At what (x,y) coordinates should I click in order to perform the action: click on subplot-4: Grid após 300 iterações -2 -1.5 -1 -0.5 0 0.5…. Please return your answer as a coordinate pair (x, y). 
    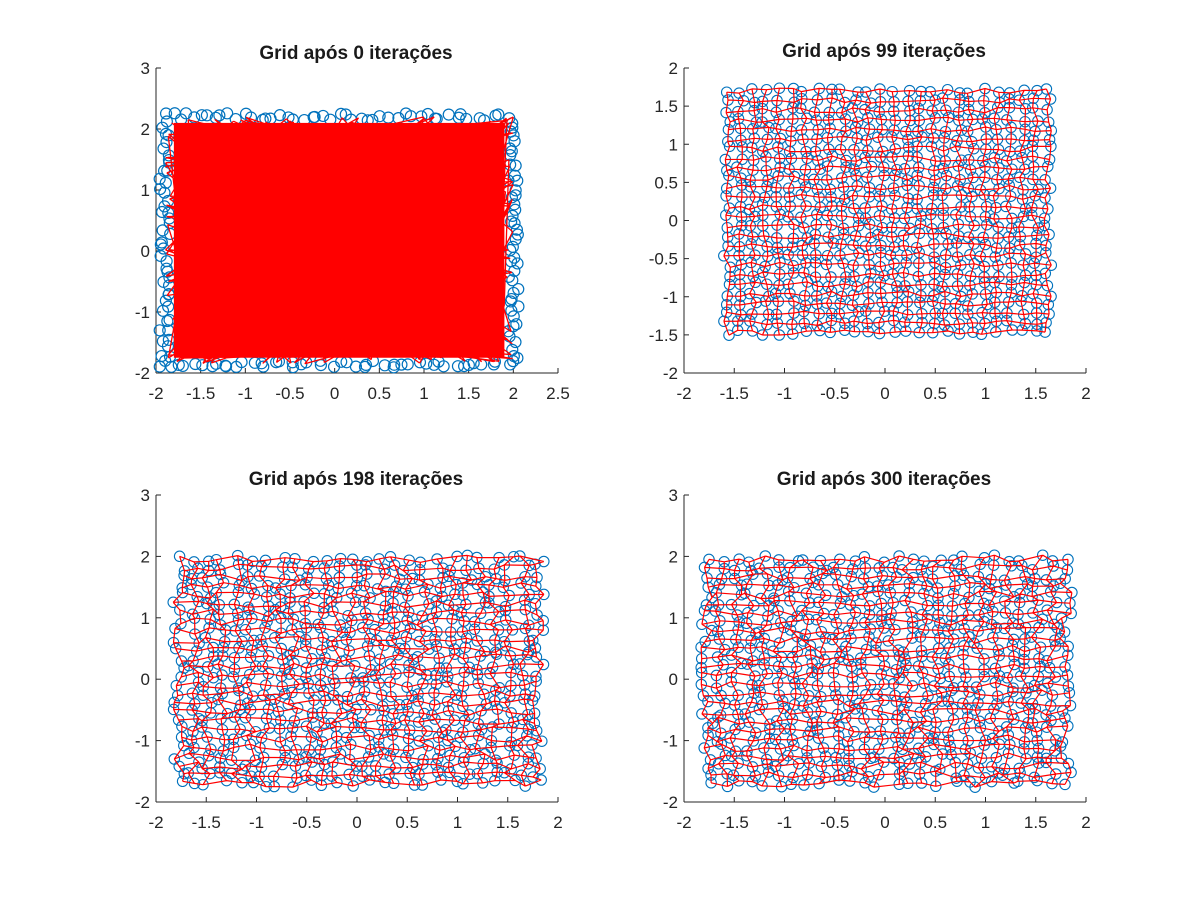
    Looking at the image, I should click on (877, 650).